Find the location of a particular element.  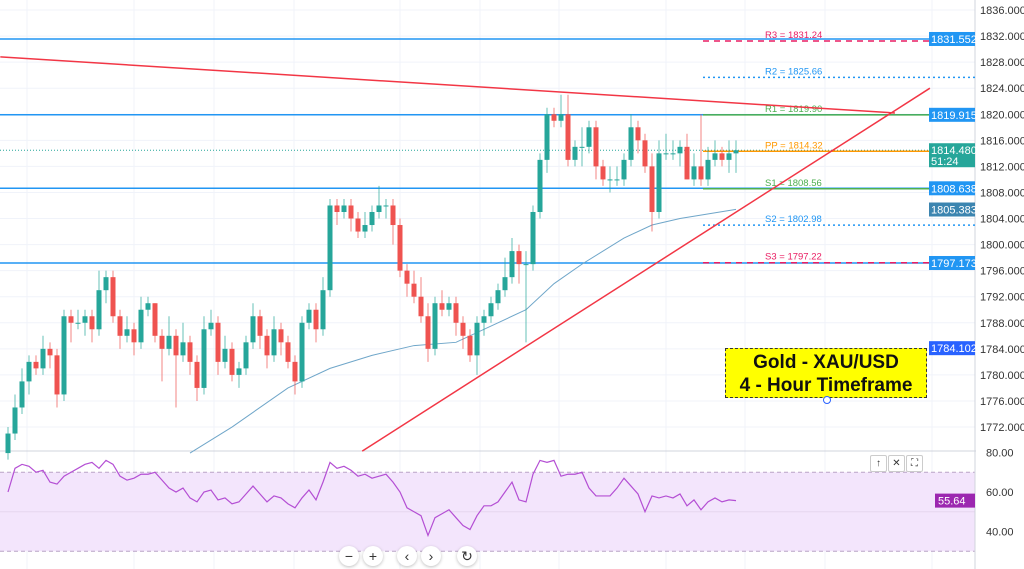

zoom-out-button: − is located at coordinates (349, 556).